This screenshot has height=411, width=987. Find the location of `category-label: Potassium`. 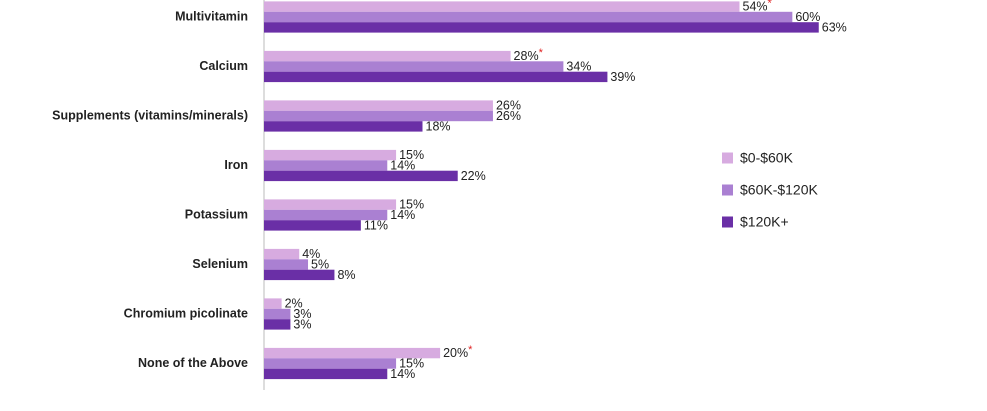

category-label: Potassium is located at coordinates (216, 214).